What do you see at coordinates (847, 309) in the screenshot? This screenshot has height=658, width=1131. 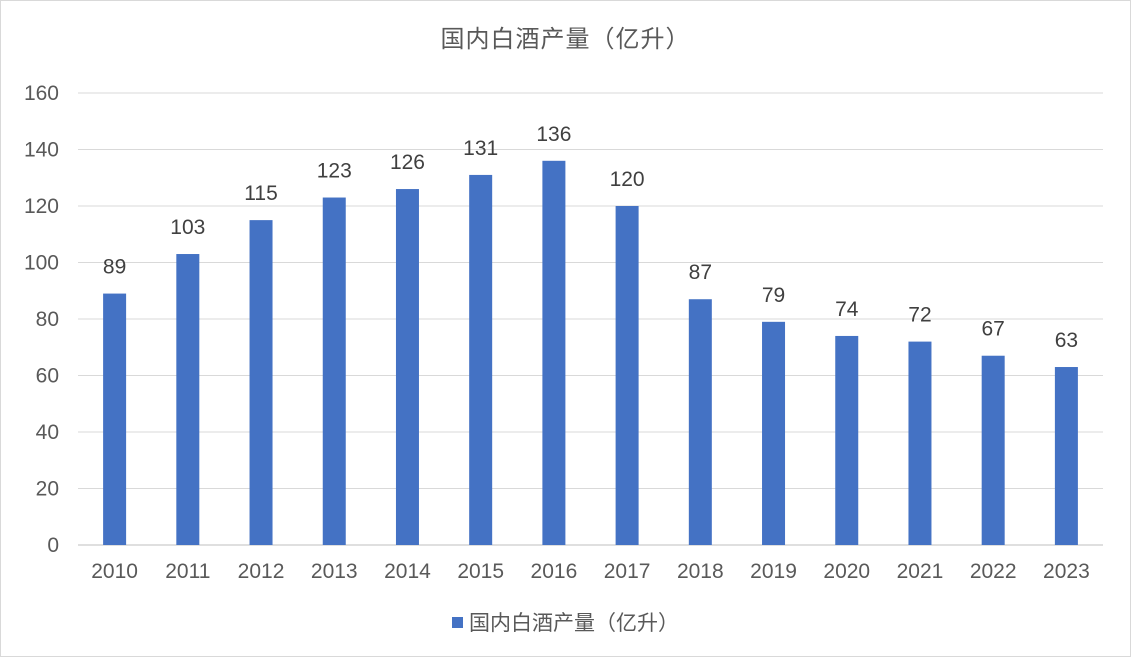 I see `data-label: 74` at bounding box center [847, 309].